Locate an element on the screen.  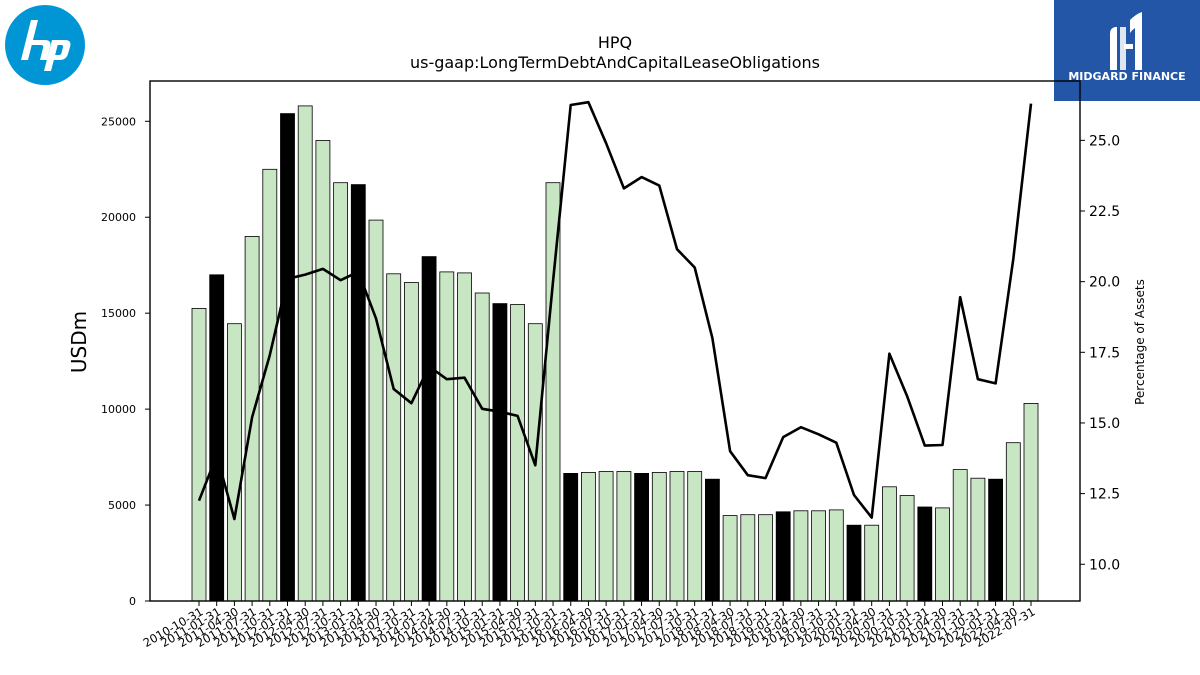
midgard-finance-logo: MIDGARD FINANCE is located at coordinates (1127, 50).